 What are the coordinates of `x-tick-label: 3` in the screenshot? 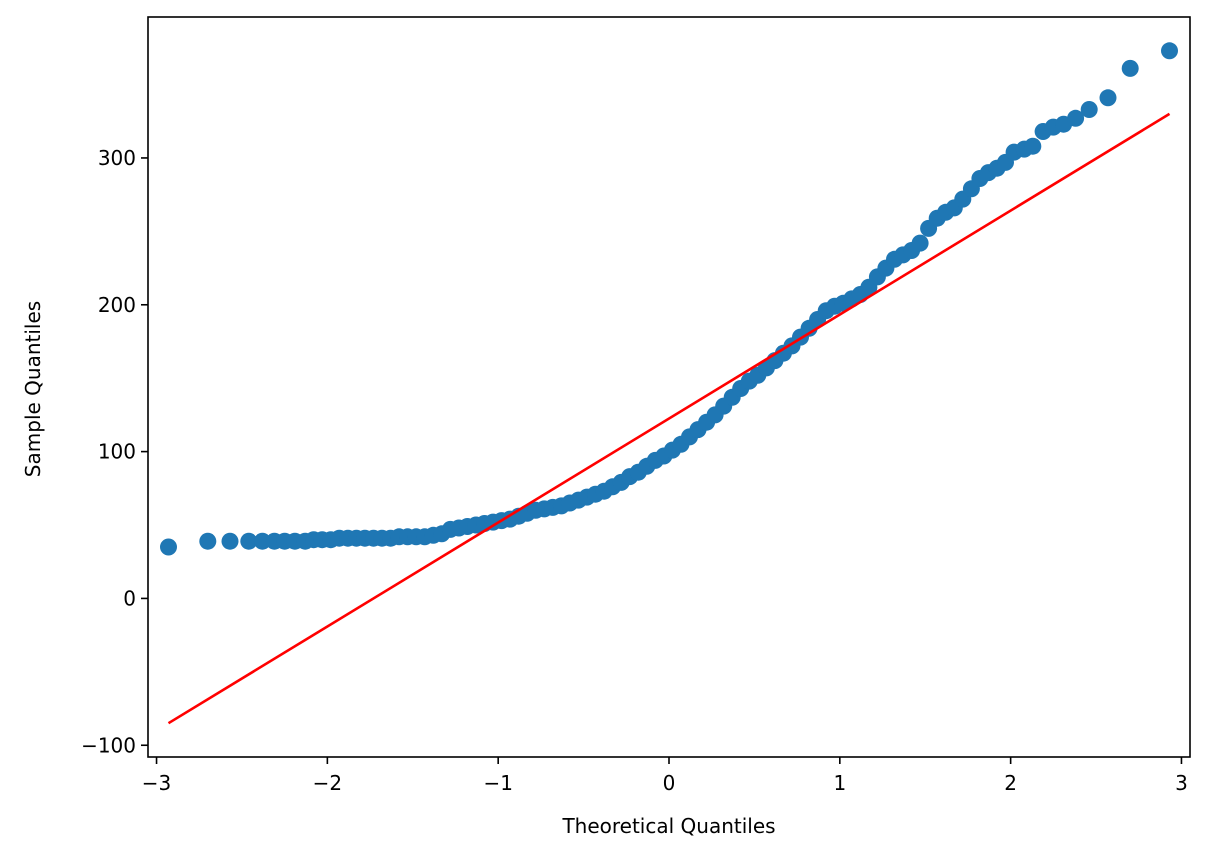 It's located at (1181, 783).